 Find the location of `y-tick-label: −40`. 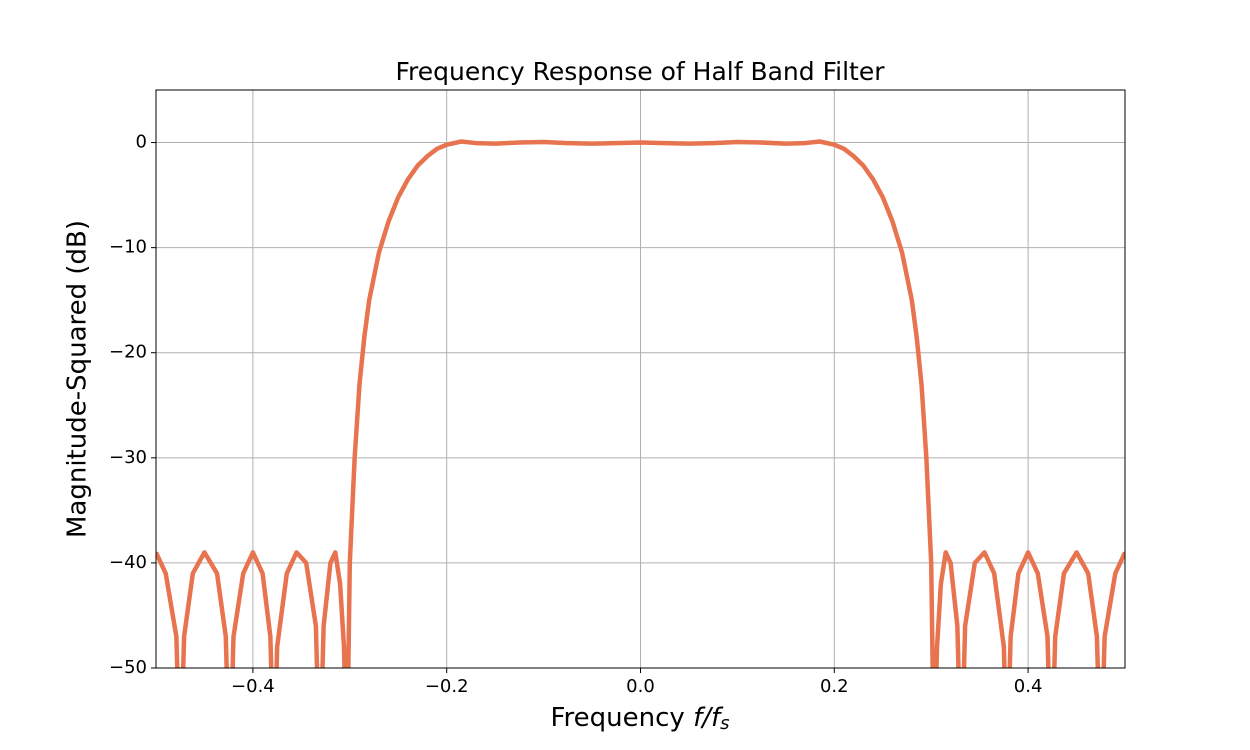

y-tick-label: −40 is located at coordinates (128, 562).